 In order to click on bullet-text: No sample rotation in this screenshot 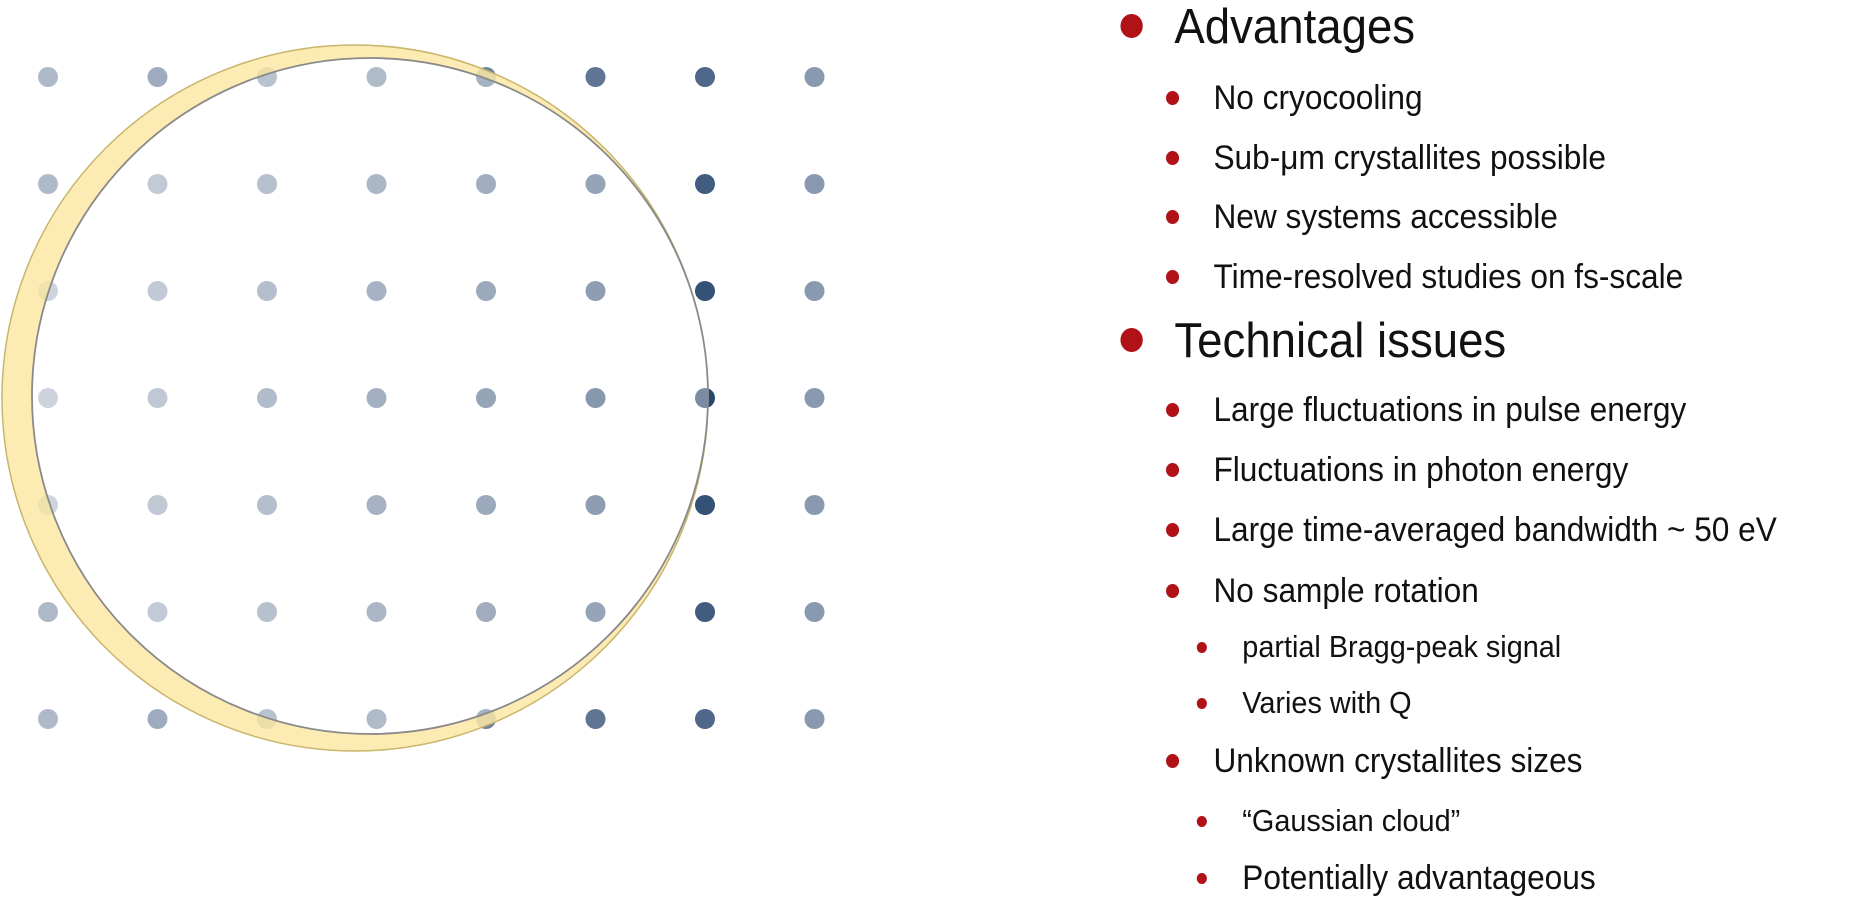, I will do `click(1346, 591)`.